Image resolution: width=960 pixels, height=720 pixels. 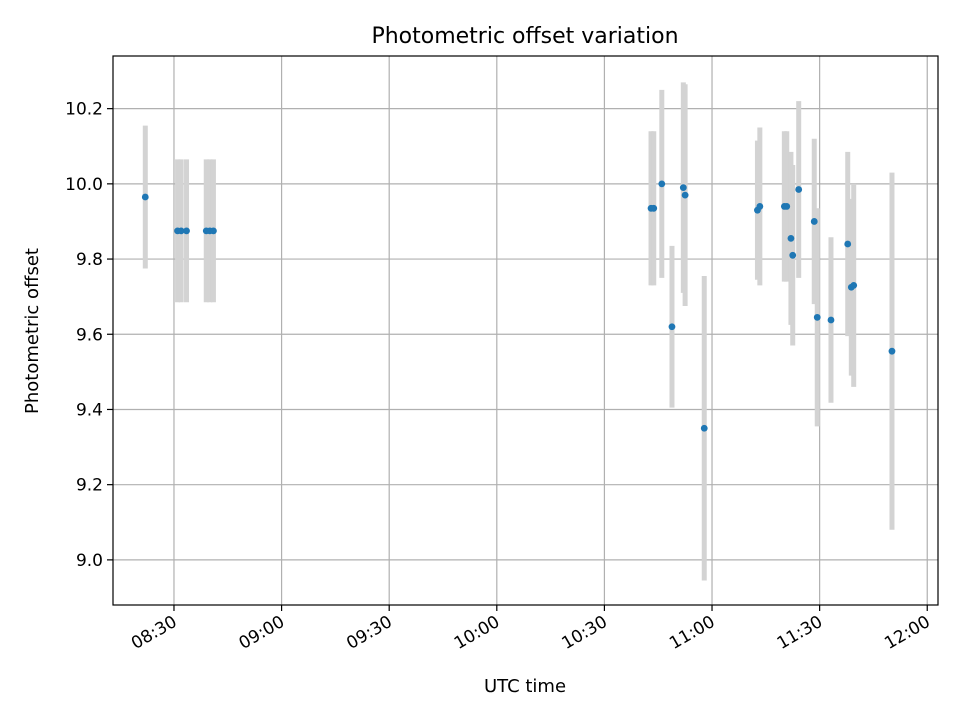 I want to click on chart-title: Photometric offset variation, so click(x=524, y=36).